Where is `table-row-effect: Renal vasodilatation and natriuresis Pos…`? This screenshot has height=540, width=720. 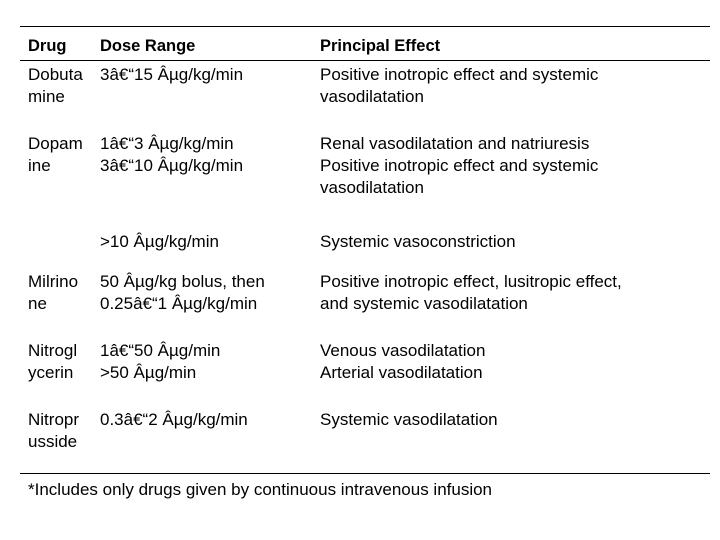 table-row-effect: Renal vasodilatation and natriuresis Pos… is located at coordinates (459, 165).